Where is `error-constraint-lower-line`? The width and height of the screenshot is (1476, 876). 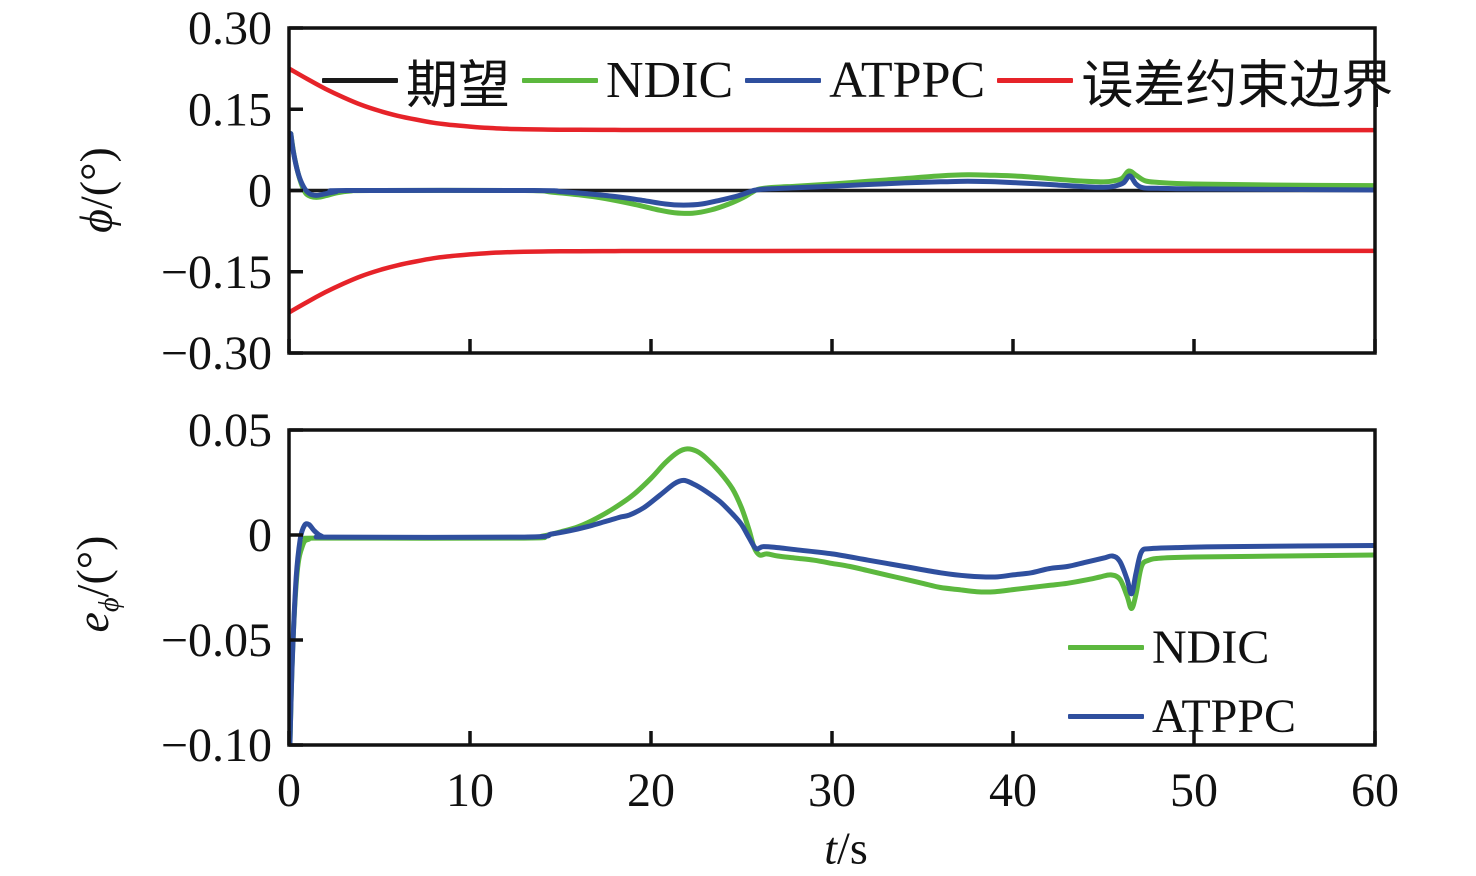 error-constraint-lower-line is located at coordinates (832, 281).